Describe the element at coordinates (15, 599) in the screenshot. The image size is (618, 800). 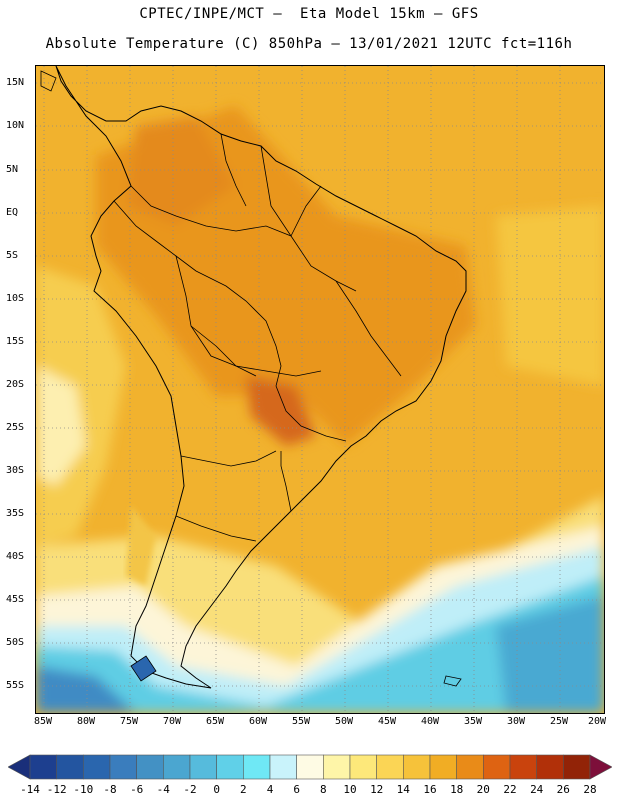
I see `lat-label: 45S` at that location.